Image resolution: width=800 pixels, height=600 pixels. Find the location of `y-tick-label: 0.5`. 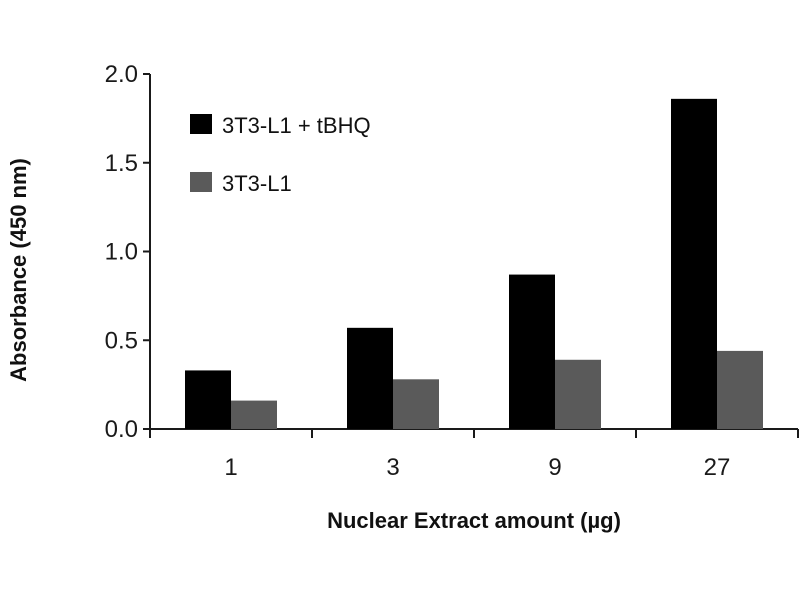

y-tick-label: 0.5 is located at coordinates (121, 340).